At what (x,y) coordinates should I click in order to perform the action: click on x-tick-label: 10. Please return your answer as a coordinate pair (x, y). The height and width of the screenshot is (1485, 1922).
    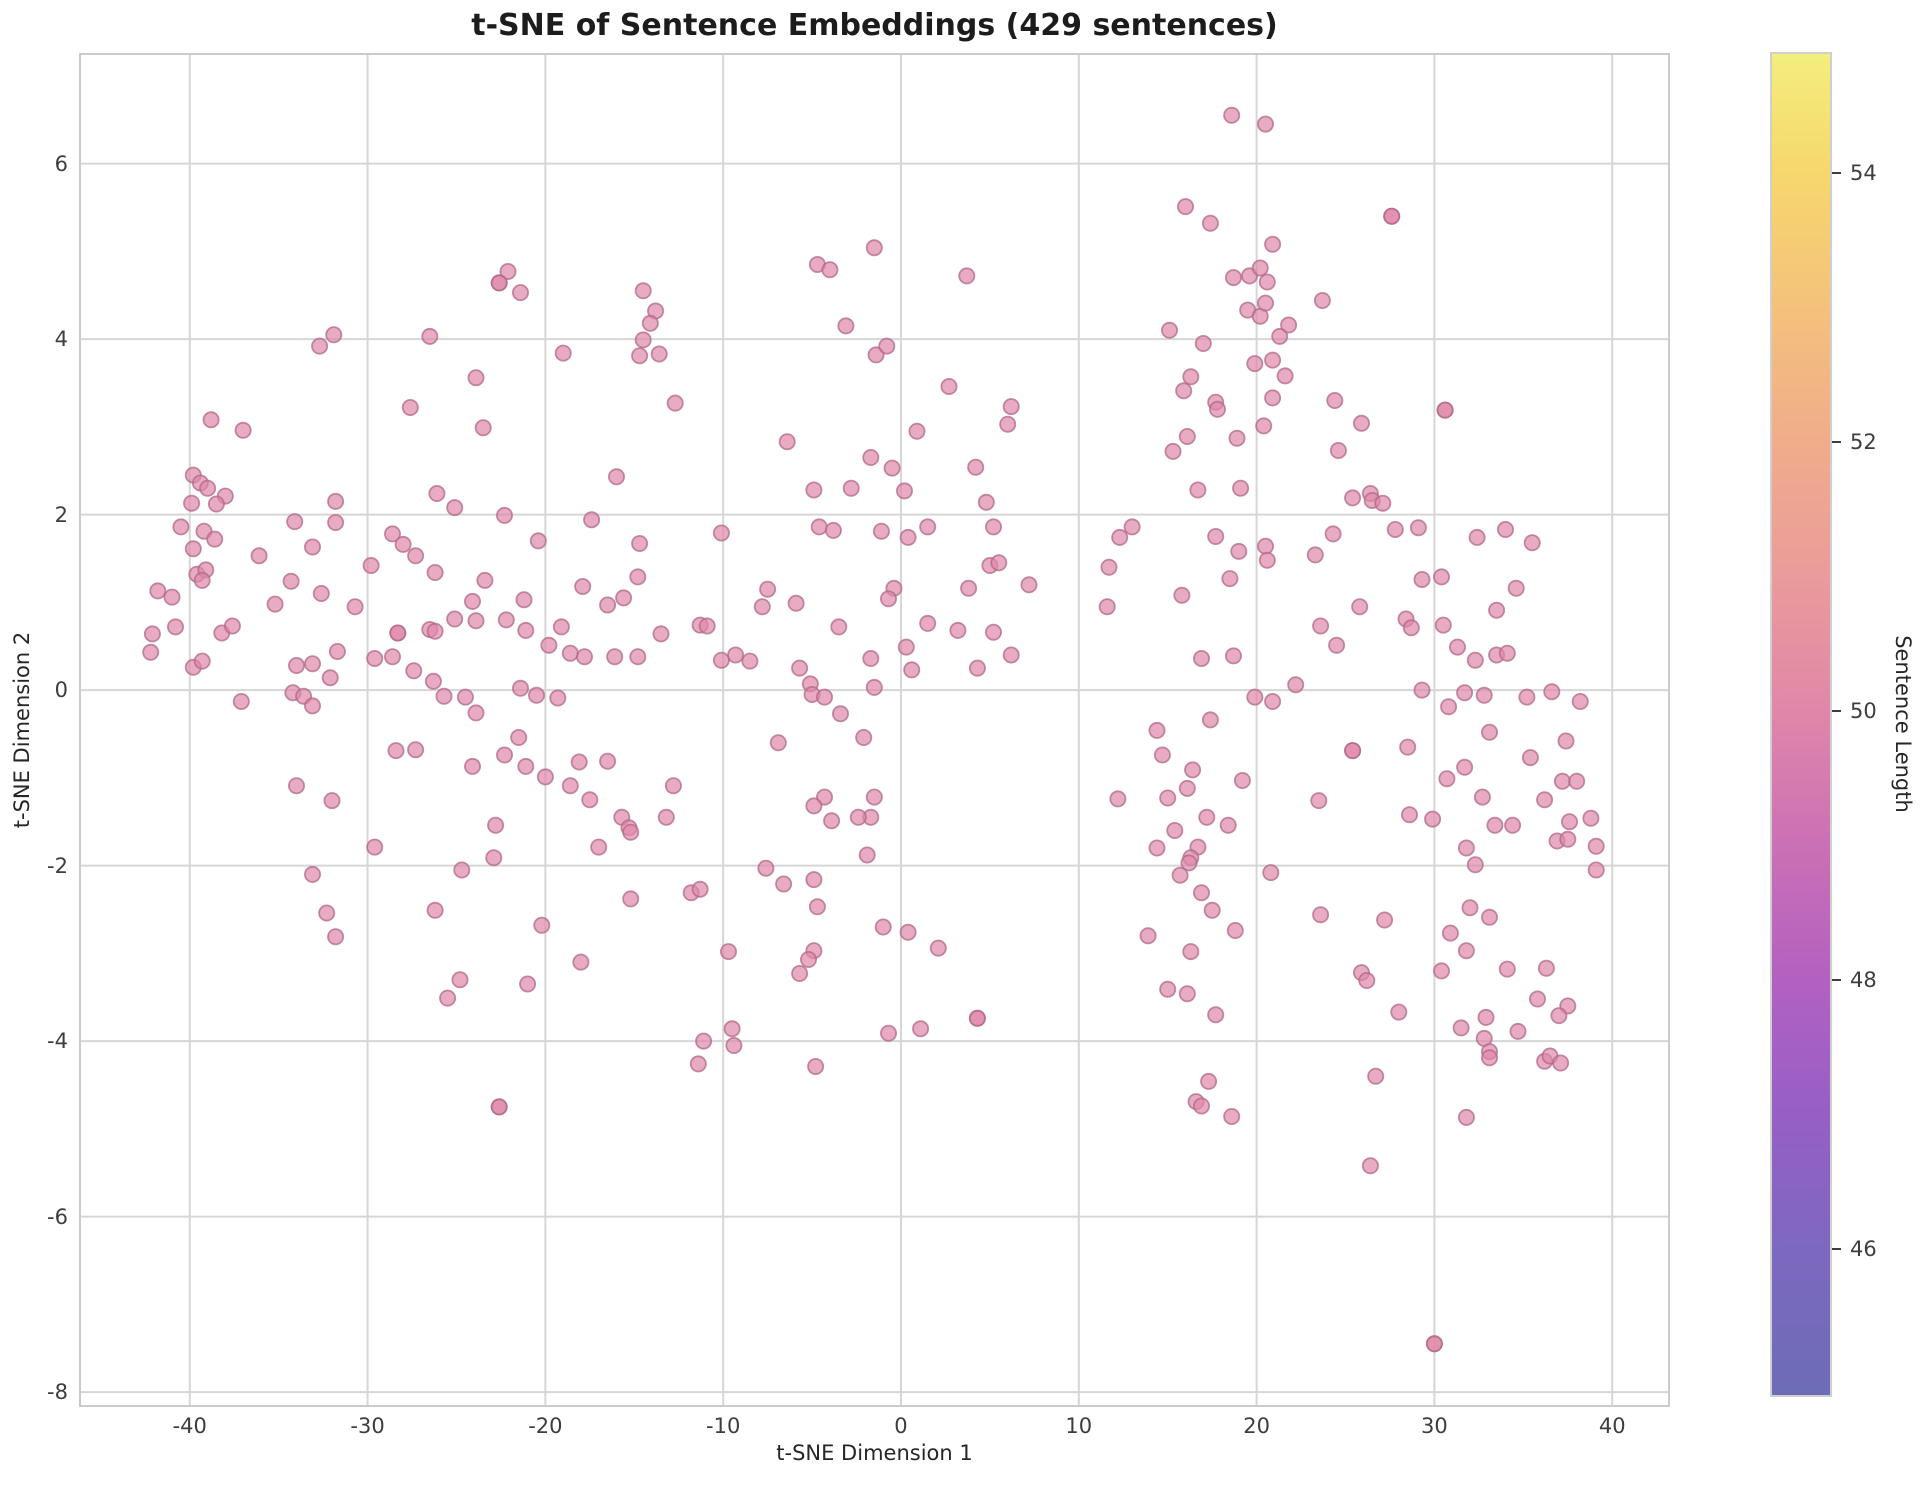
    Looking at the image, I should click on (1079, 1426).